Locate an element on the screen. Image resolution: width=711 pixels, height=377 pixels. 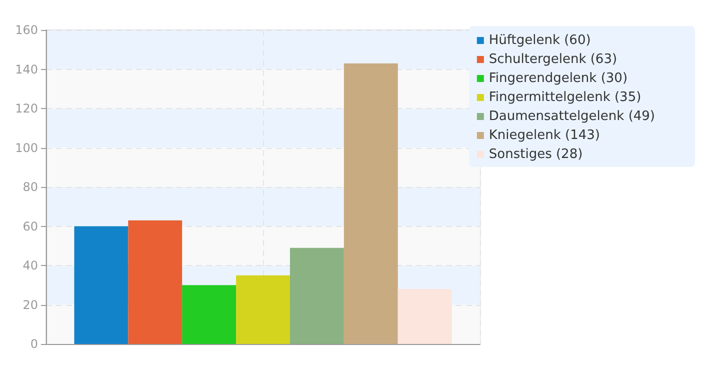
y-tick-label: 0 is located at coordinates (34, 344).